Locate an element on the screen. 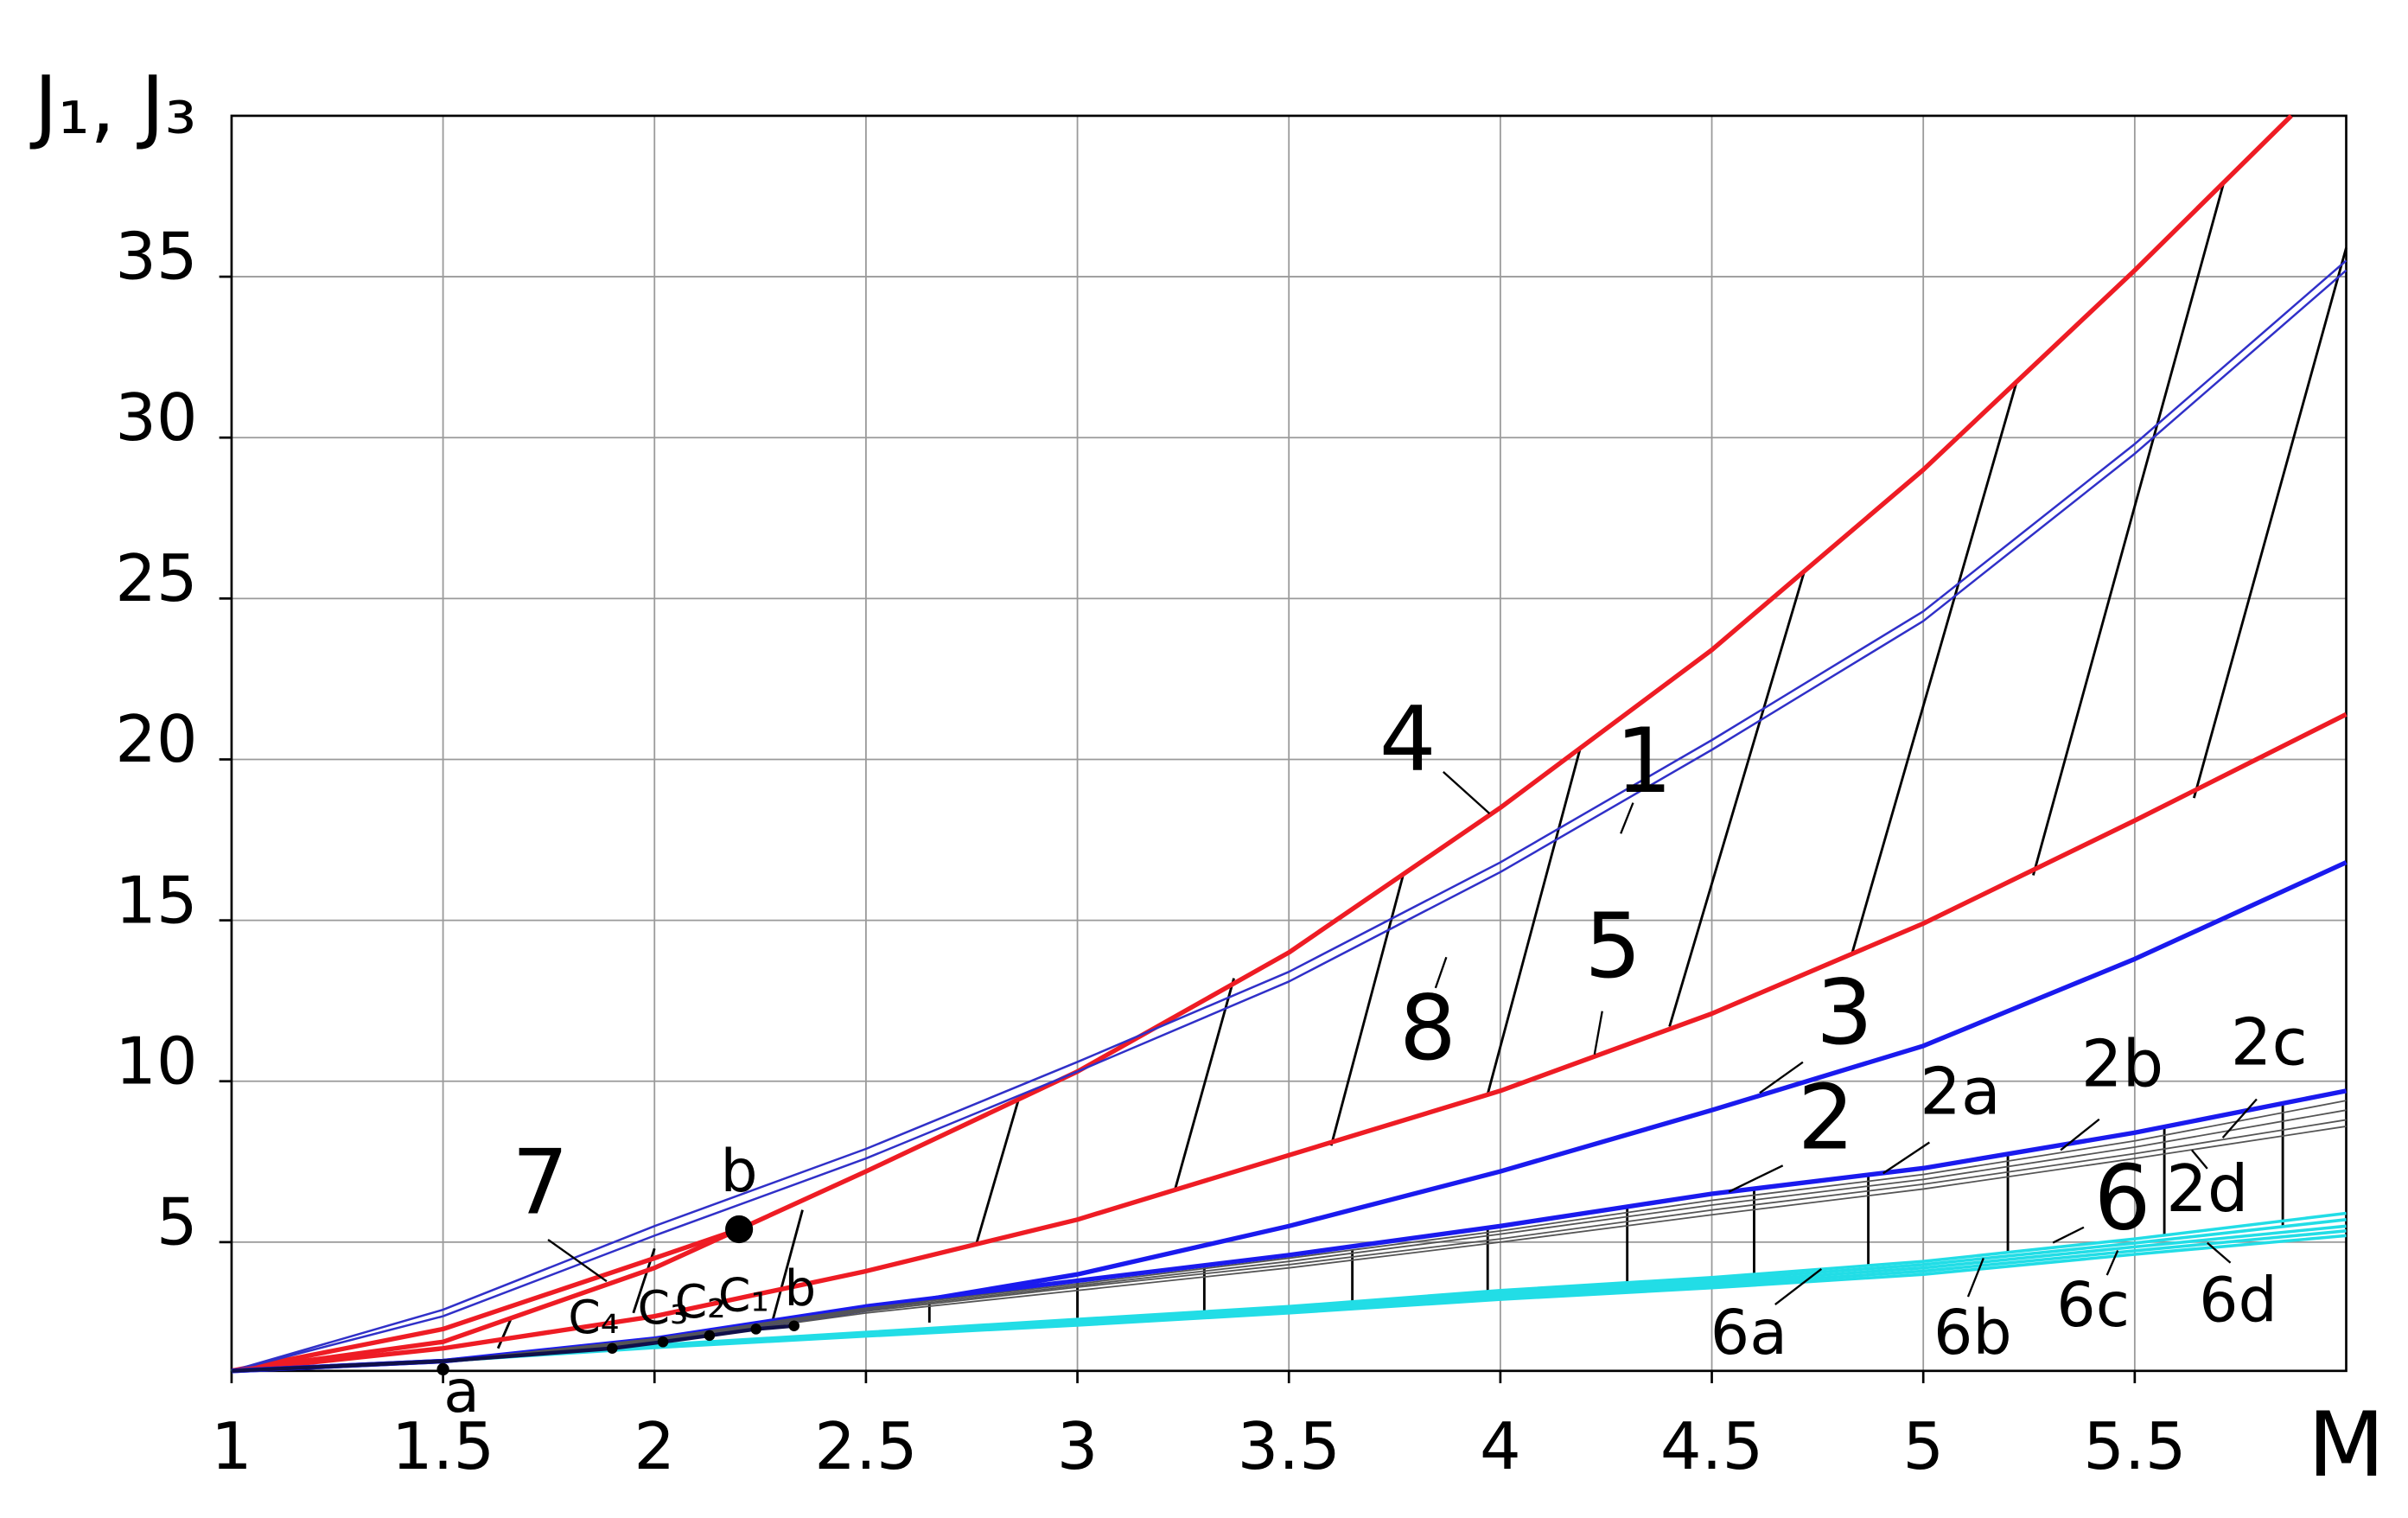  x-axis-label: M is located at coordinates (2346, 1445).